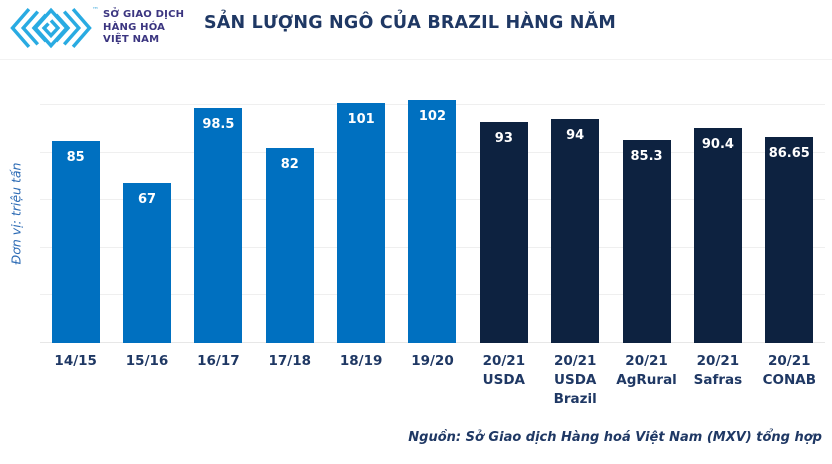 Image resolution: width=832 pixels, height=464 pixels. Describe the element at coordinates (147, 263) in the screenshot. I see `bar: 67` at that location.